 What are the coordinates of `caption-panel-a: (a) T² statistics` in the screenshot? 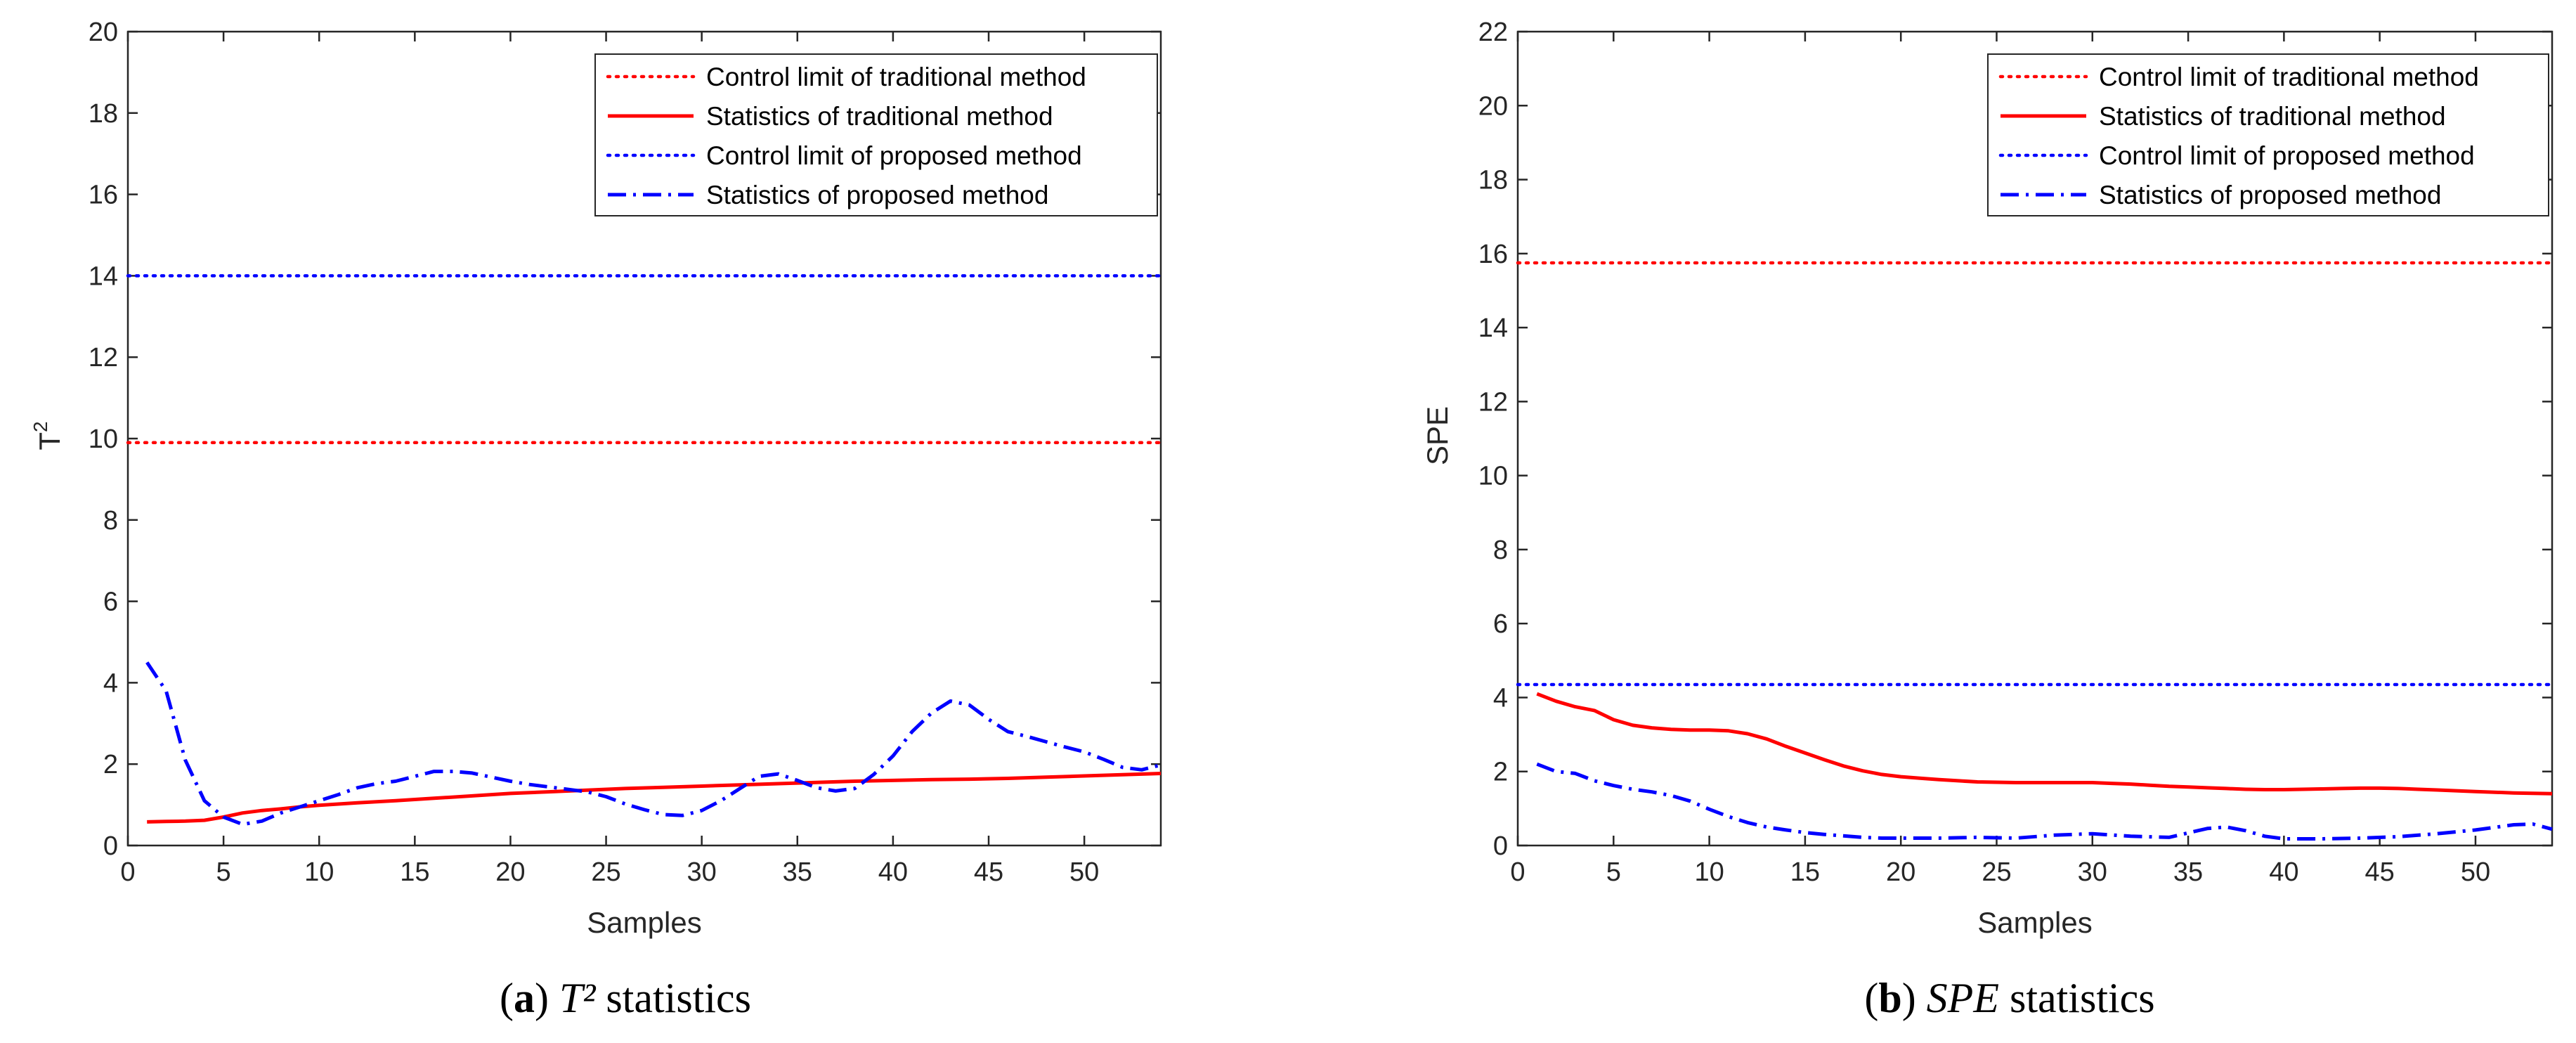 It's located at (625, 998).